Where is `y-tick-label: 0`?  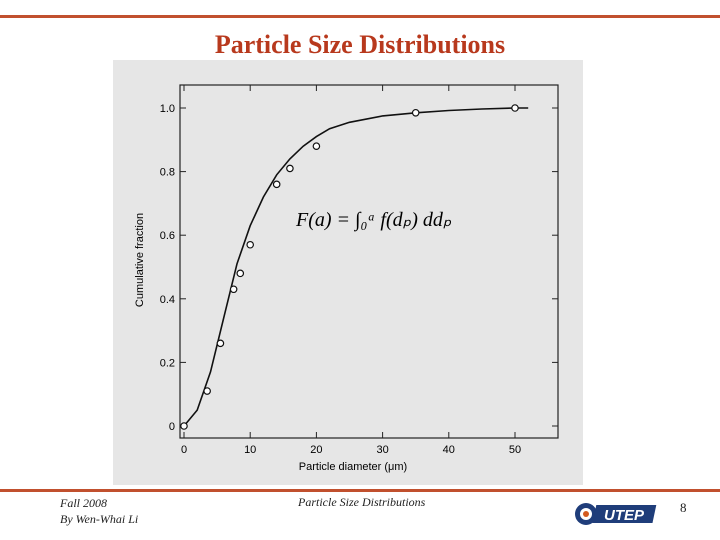
y-tick-label: 0 is located at coordinates (172, 427).